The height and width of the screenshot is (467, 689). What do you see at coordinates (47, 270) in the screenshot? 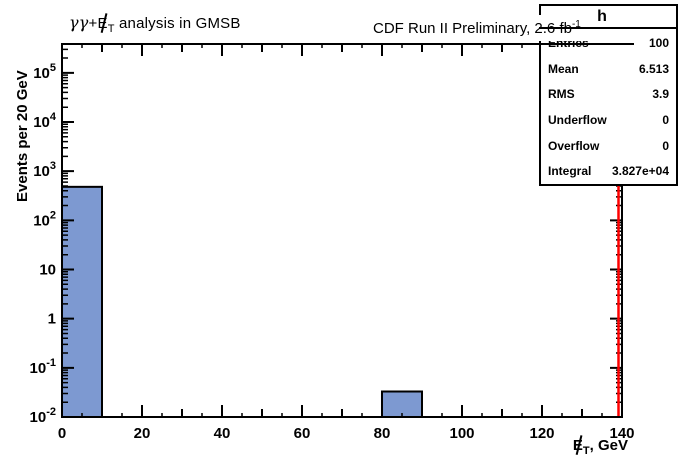
I see `y-tick-label: 10` at bounding box center [47, 270].